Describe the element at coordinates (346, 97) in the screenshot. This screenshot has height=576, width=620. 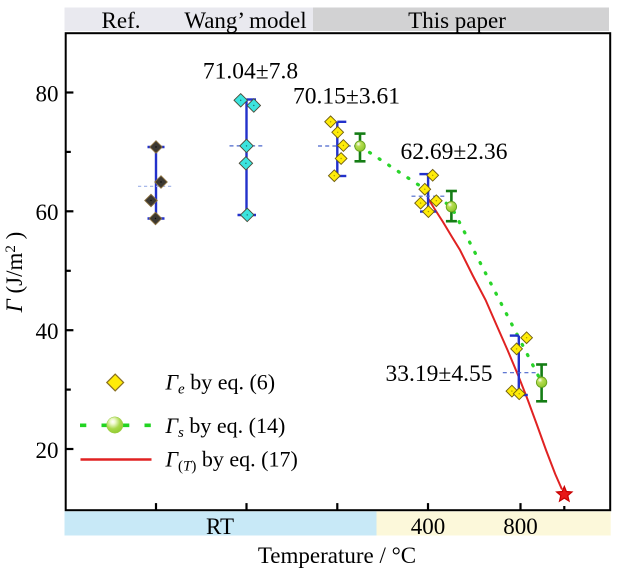
I see `svg-text: 70.15±3.61` at that location.